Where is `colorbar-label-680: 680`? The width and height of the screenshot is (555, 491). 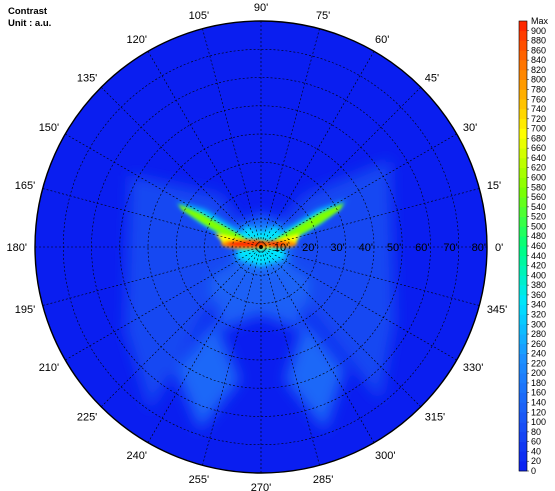
colorbar-label-680: 680 is located at coordinates (538, 138).